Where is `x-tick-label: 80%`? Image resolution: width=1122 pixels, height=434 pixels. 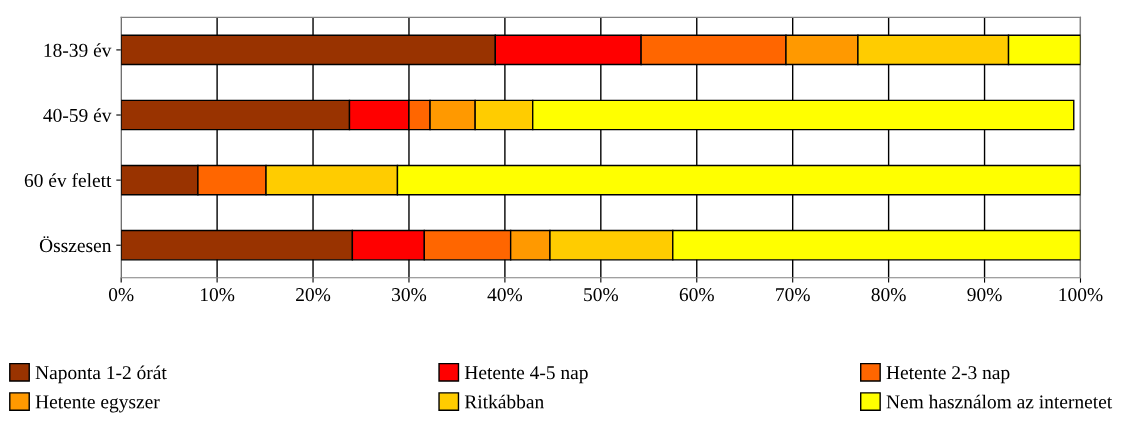 x-tick-label: 80% is located at coordinates (888, 295).